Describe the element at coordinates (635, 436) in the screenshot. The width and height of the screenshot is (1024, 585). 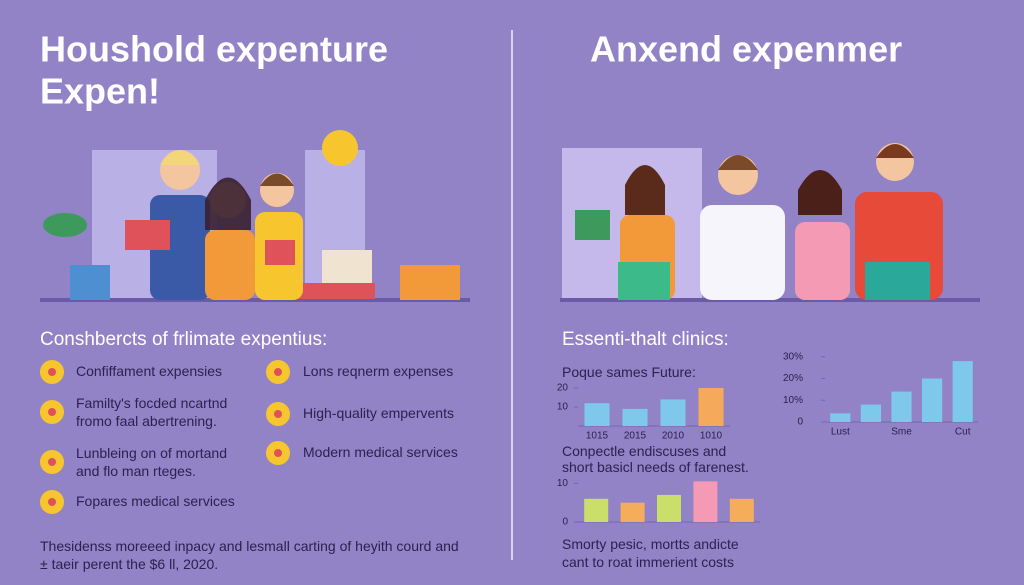
I see `x-tick-label: 2015` at that location.